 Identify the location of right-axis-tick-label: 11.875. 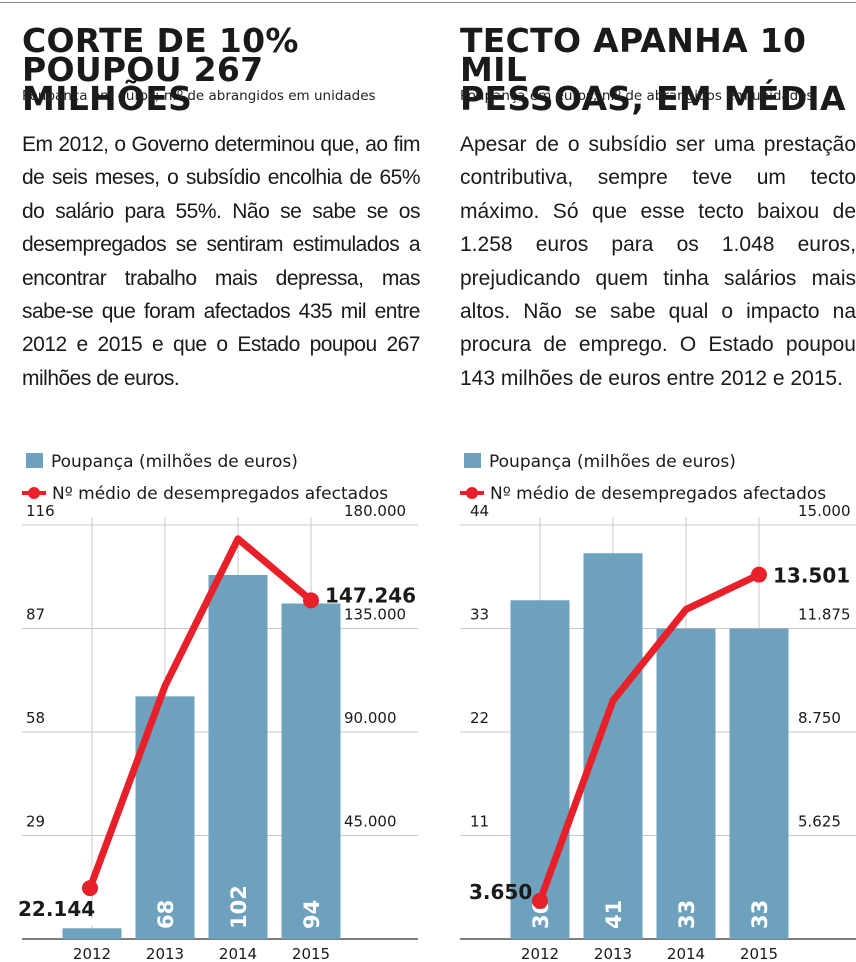
(824, 615).